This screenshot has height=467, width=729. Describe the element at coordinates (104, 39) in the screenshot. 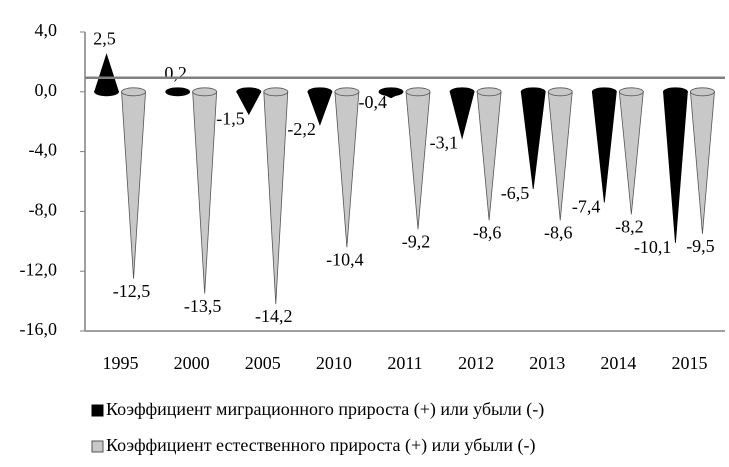

I see `data-label: 2,5` at that location.